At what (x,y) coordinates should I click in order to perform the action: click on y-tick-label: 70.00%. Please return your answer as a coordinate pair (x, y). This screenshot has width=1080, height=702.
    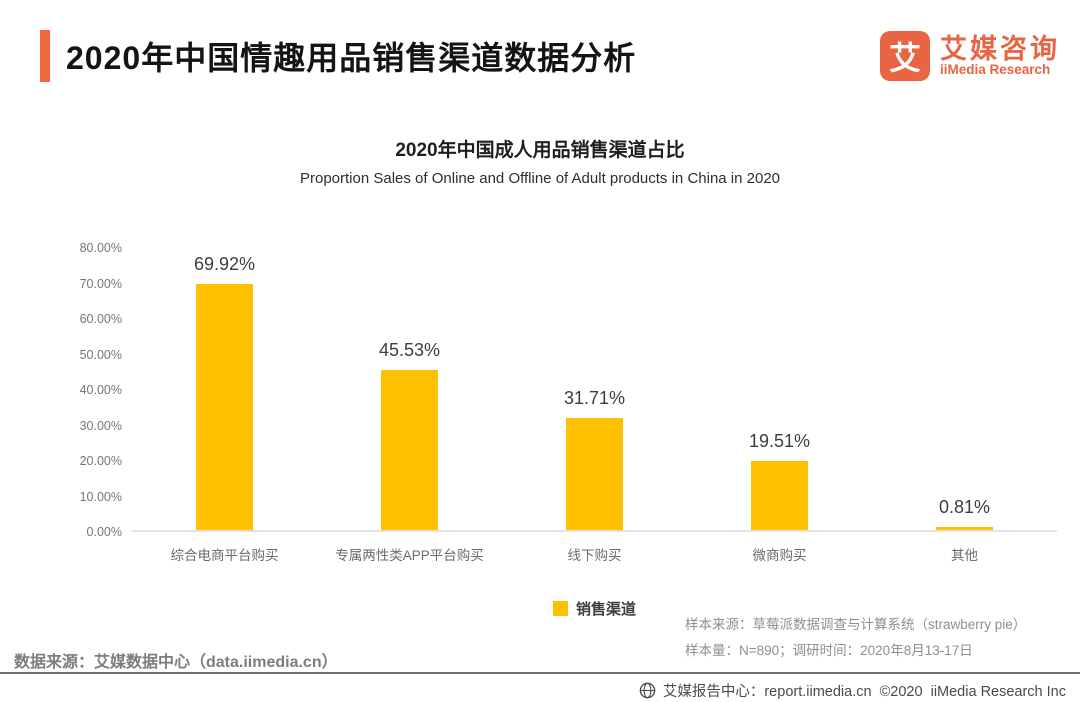
    Looking at the image, I should click on (100, 283).